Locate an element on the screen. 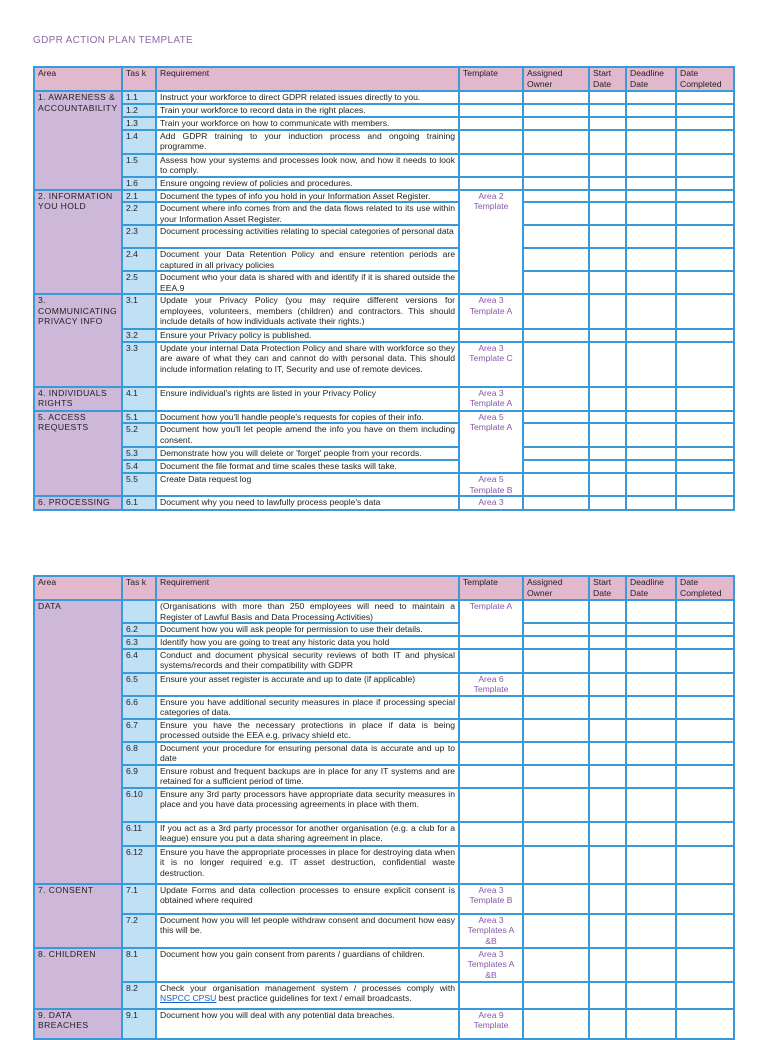 The height and width of the screenshot is (1040, 768). template-cell: Area 5 Template B is located at coordinates (491, 484).